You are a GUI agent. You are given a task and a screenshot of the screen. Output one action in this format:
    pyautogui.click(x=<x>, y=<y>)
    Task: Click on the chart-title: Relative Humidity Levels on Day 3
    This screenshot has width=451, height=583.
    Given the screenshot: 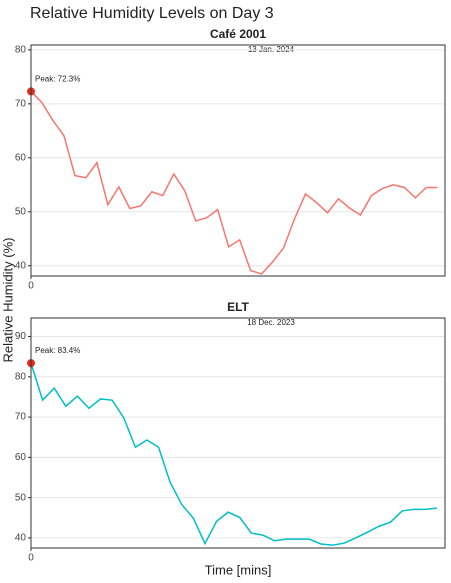 What is the action you would take?
    pyautogui.click(x=152, y=13)
    